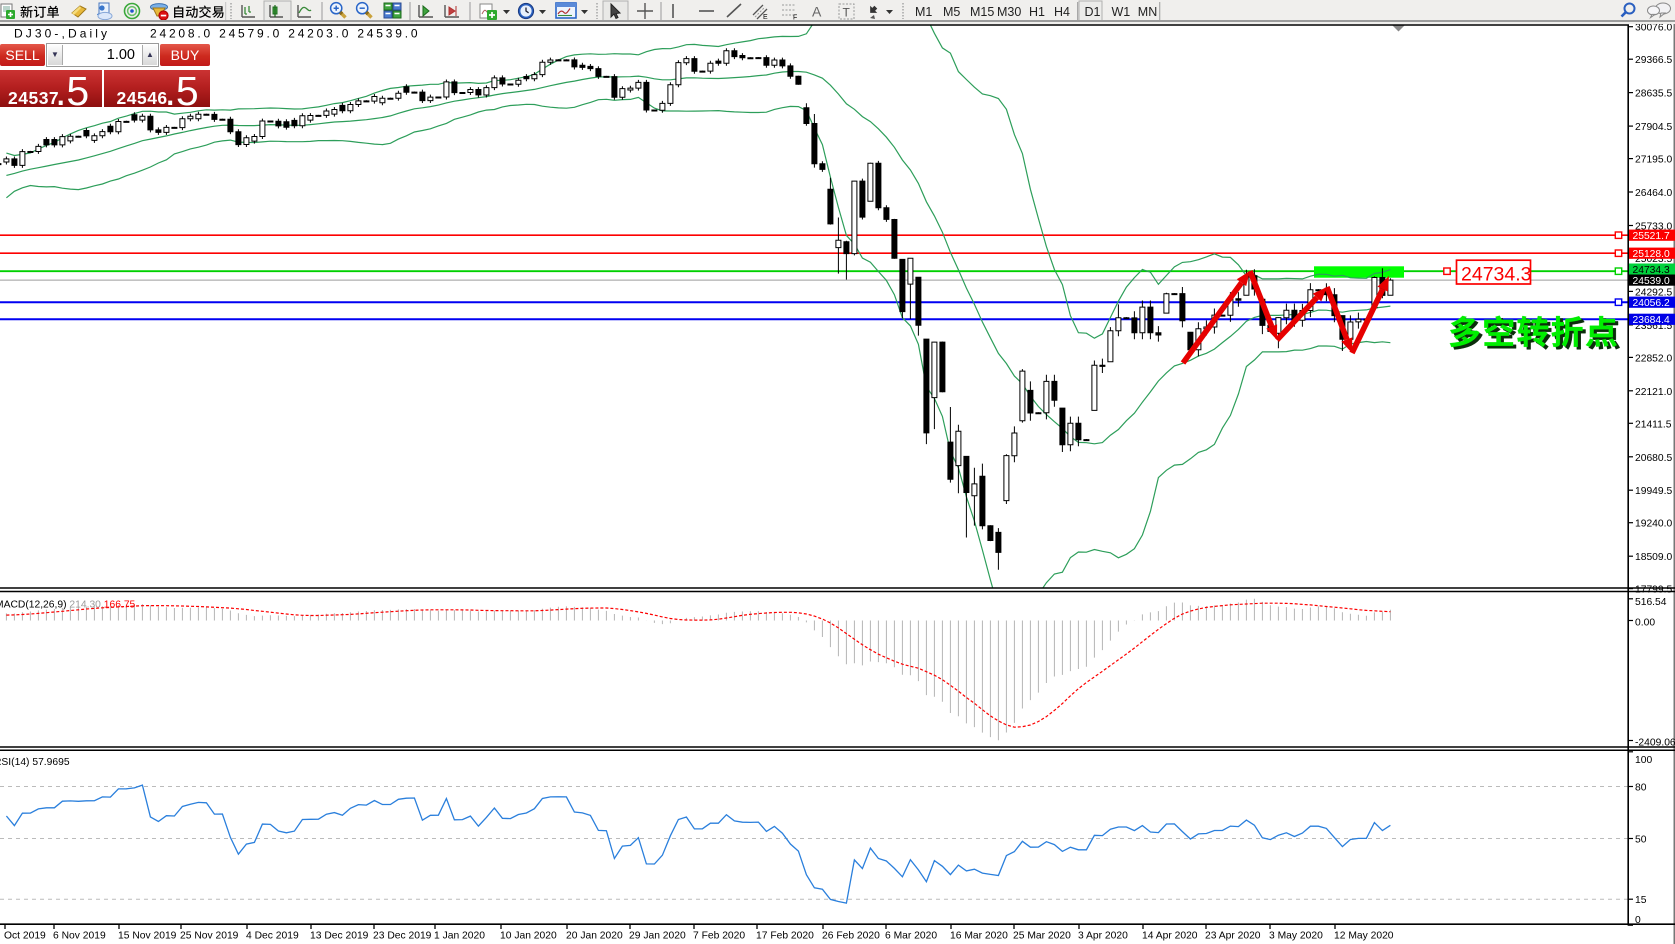  Describe the element at coordinates (1093, 12) in the screenshot. I see `svg-text: D1` at that location.